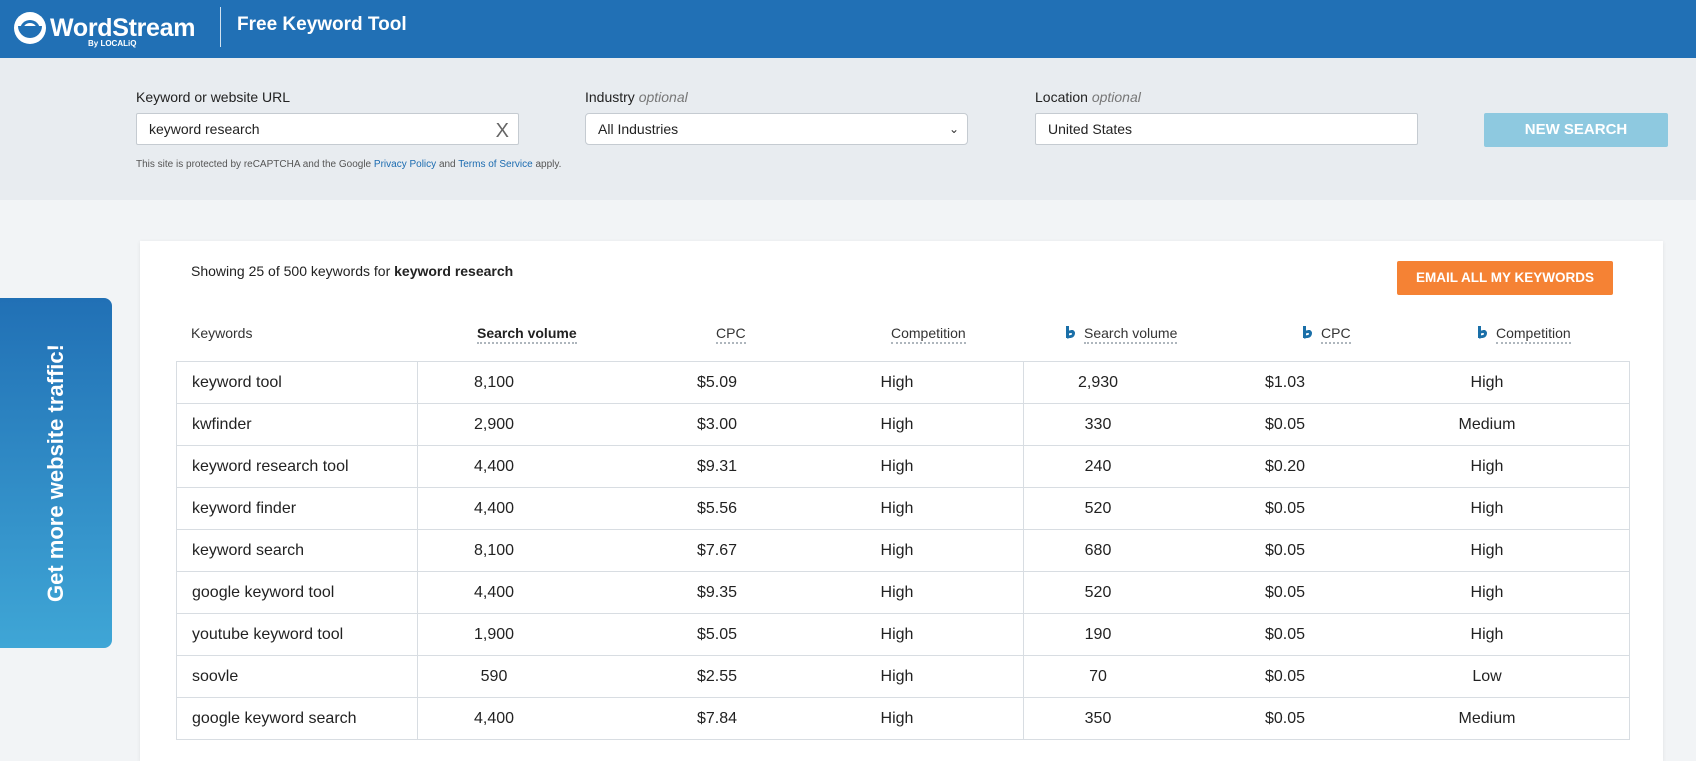  Describe the element at coordinates (717, 508) in the screenshot. I see `cell-cpc: $5.56` at that location.